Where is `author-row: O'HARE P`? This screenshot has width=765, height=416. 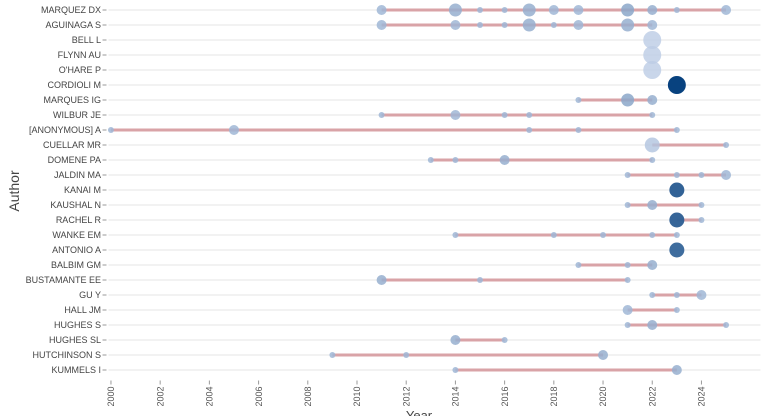
author-row: O'HARE P is located at coordinates (360, 70).